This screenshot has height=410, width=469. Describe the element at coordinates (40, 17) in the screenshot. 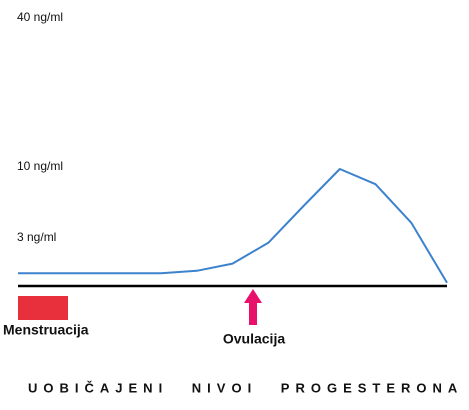

I see `y-tick-label: 40 ng/ml` at that location.